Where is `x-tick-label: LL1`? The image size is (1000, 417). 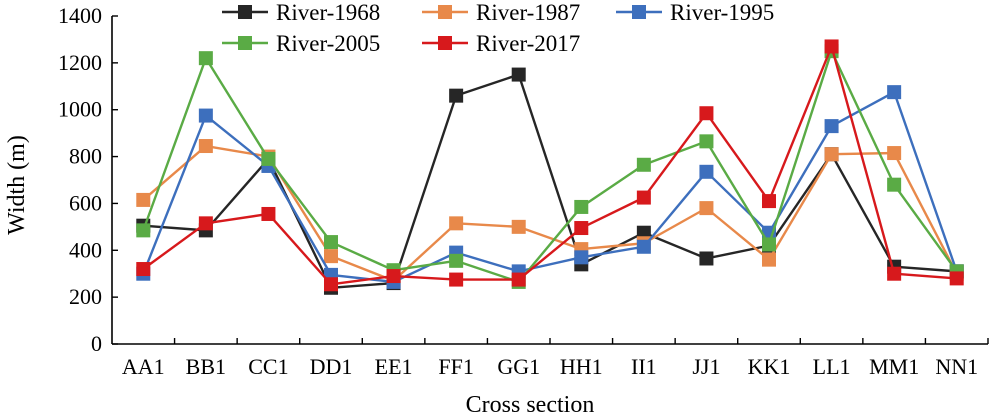 x-tick-label: LL1 is located at coordinates (832, 366).